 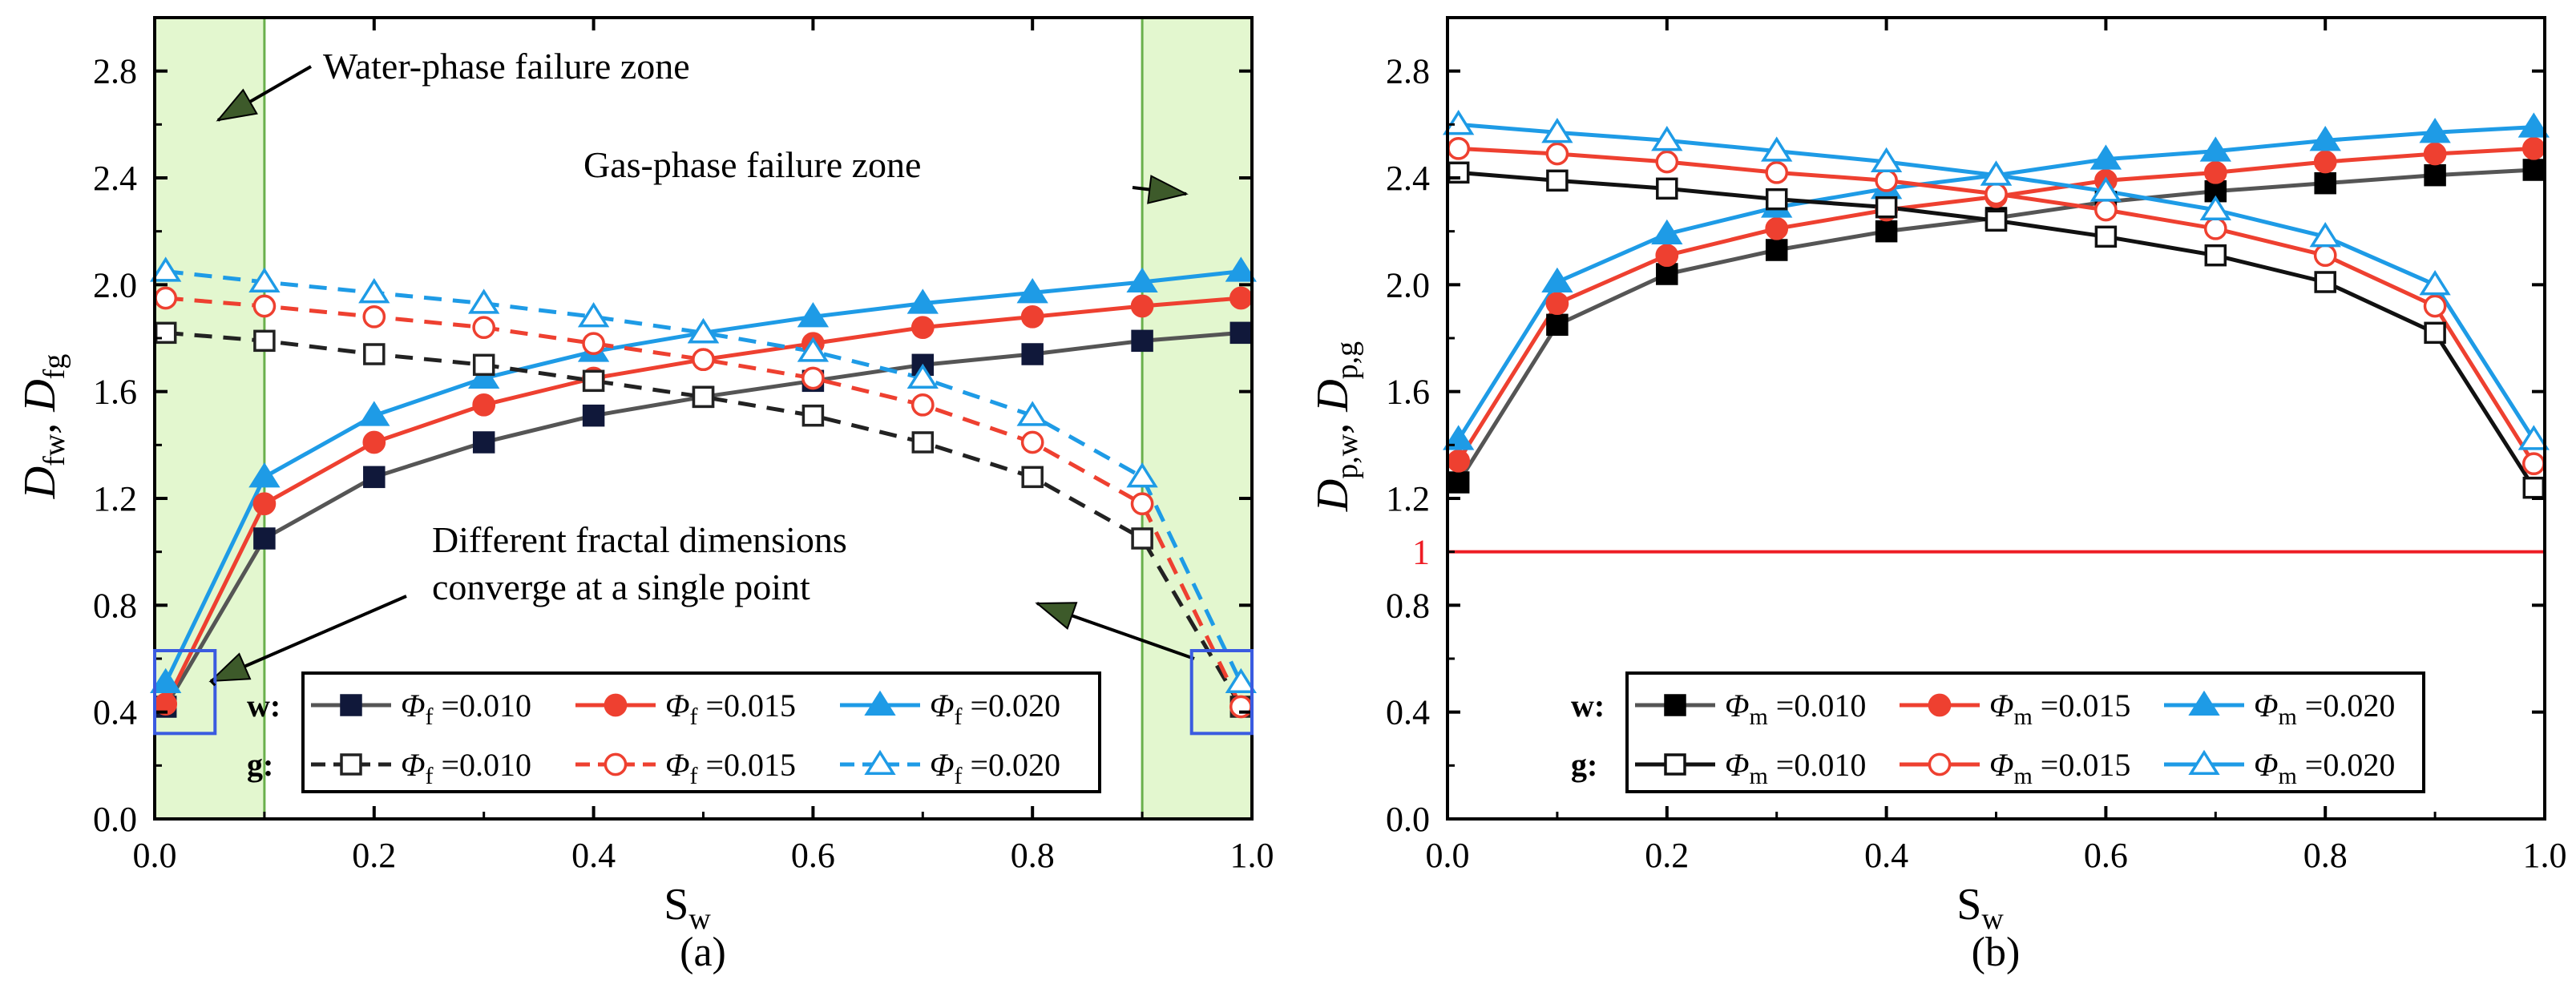 What do you see at coordinates (621, 587) in the screenshot?
I see `annotation-3: converge at a single point` at bounding box center [621, 587].